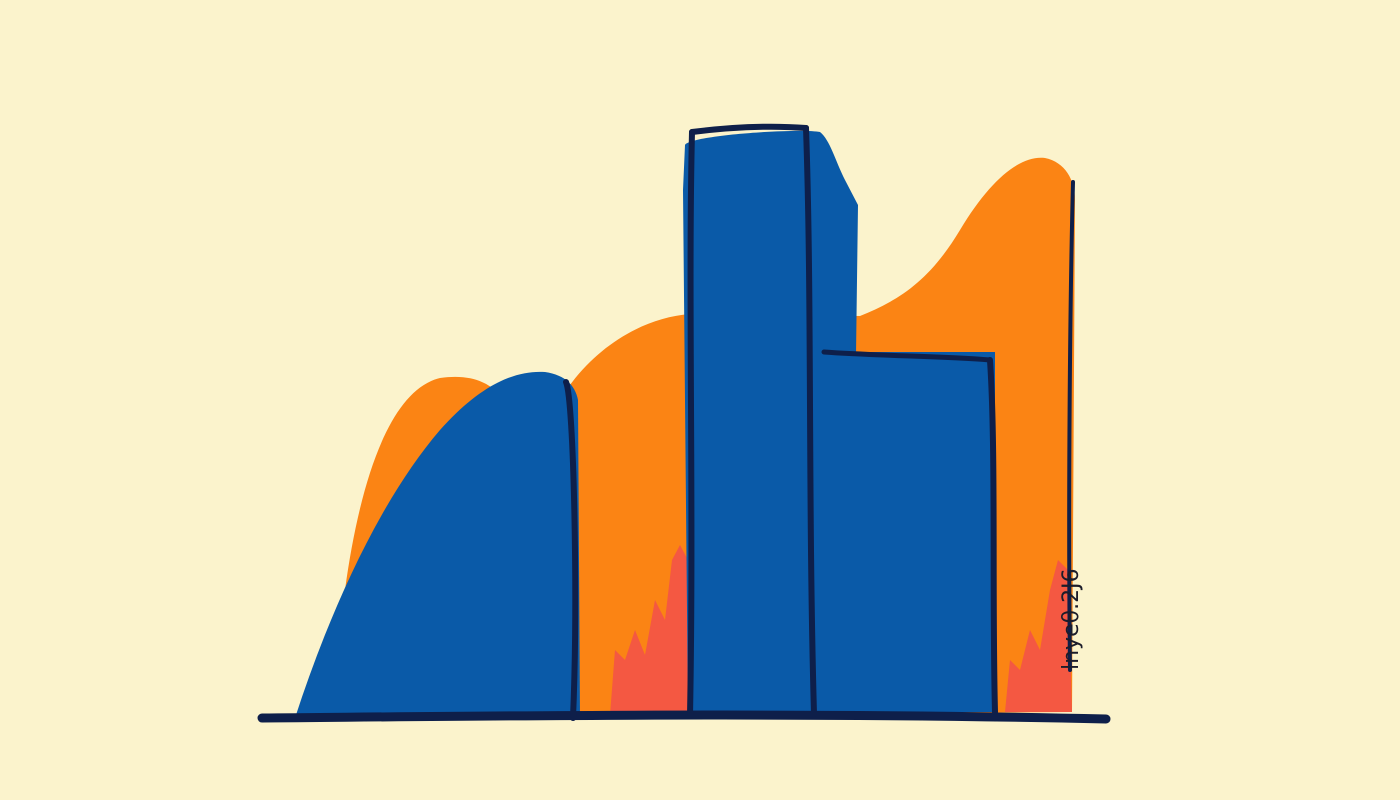  Describe the element at coordinates (437, 544) in the screenshot. I see `blue-left-hump` at that location.